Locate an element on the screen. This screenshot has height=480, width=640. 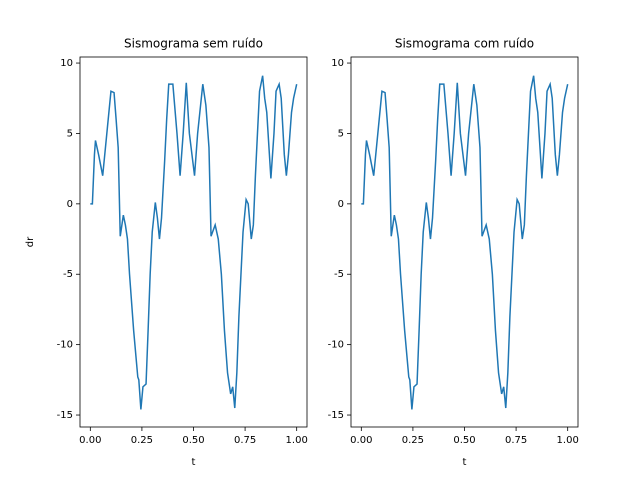
y-axis-label: dr is located at coordinates (30, 241).